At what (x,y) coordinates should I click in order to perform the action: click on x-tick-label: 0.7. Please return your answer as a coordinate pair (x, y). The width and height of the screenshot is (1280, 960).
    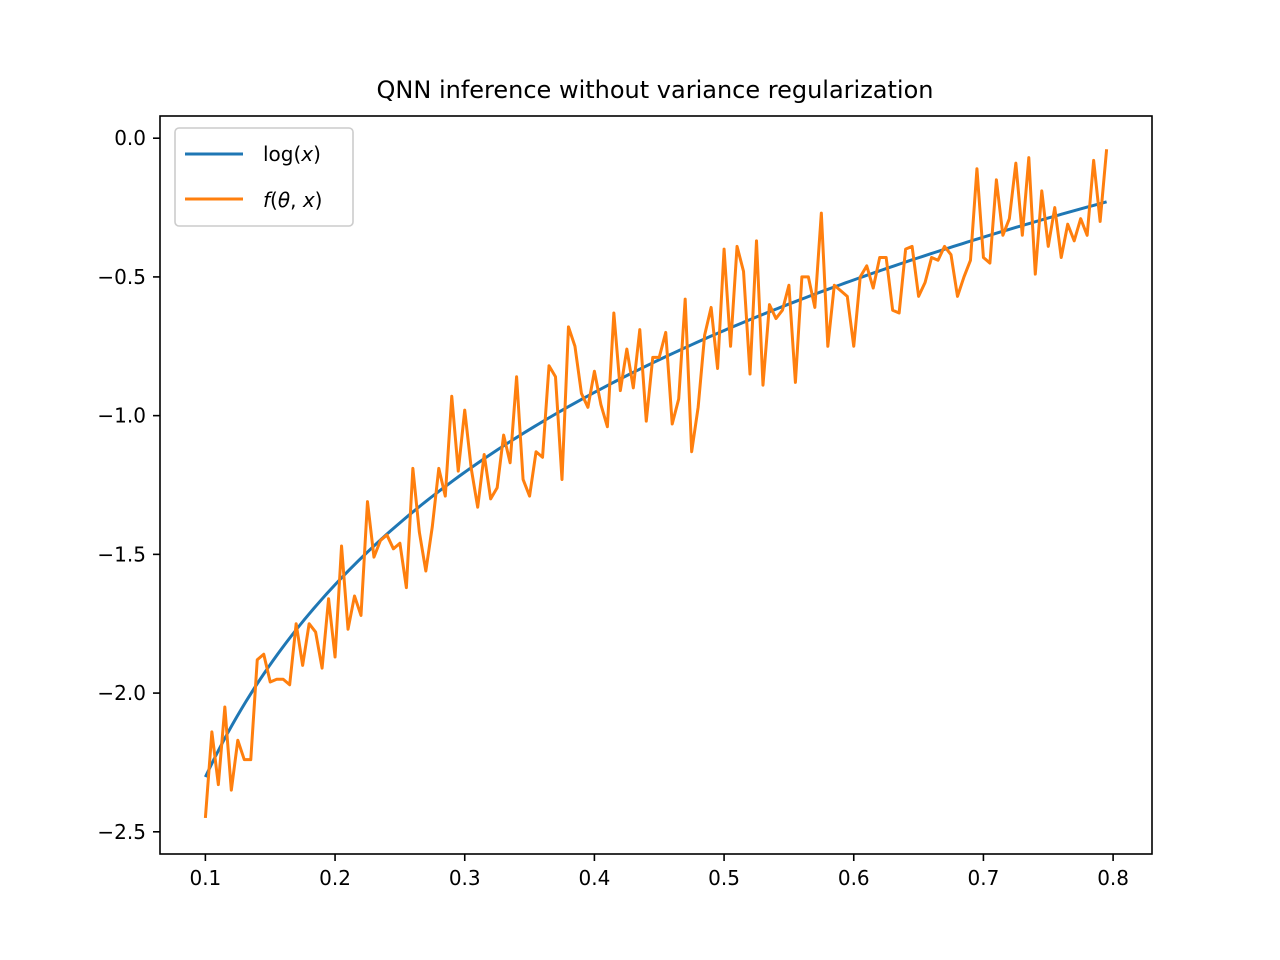
    Looking at the image, I should click on (984, 878).